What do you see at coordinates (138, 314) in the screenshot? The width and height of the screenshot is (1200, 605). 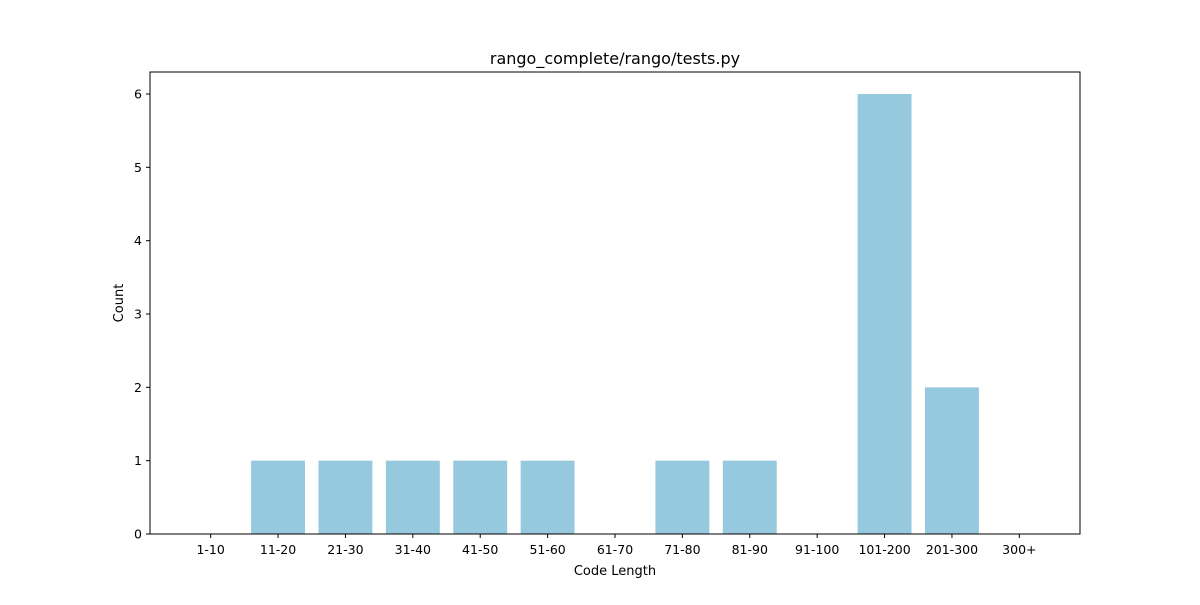 I see `y-tick-label: 3` at bounding box center [138, 314].